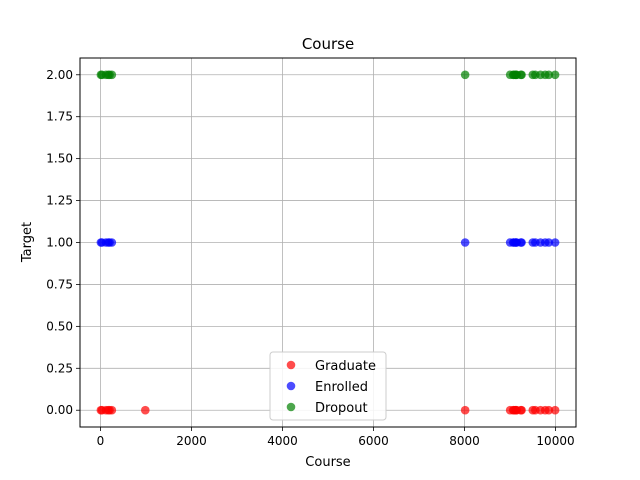 The image size is (640, 480). Describe the element at coordinates (464, 441) in the screenshot. I see `x-tick-label: 8000` at that location.